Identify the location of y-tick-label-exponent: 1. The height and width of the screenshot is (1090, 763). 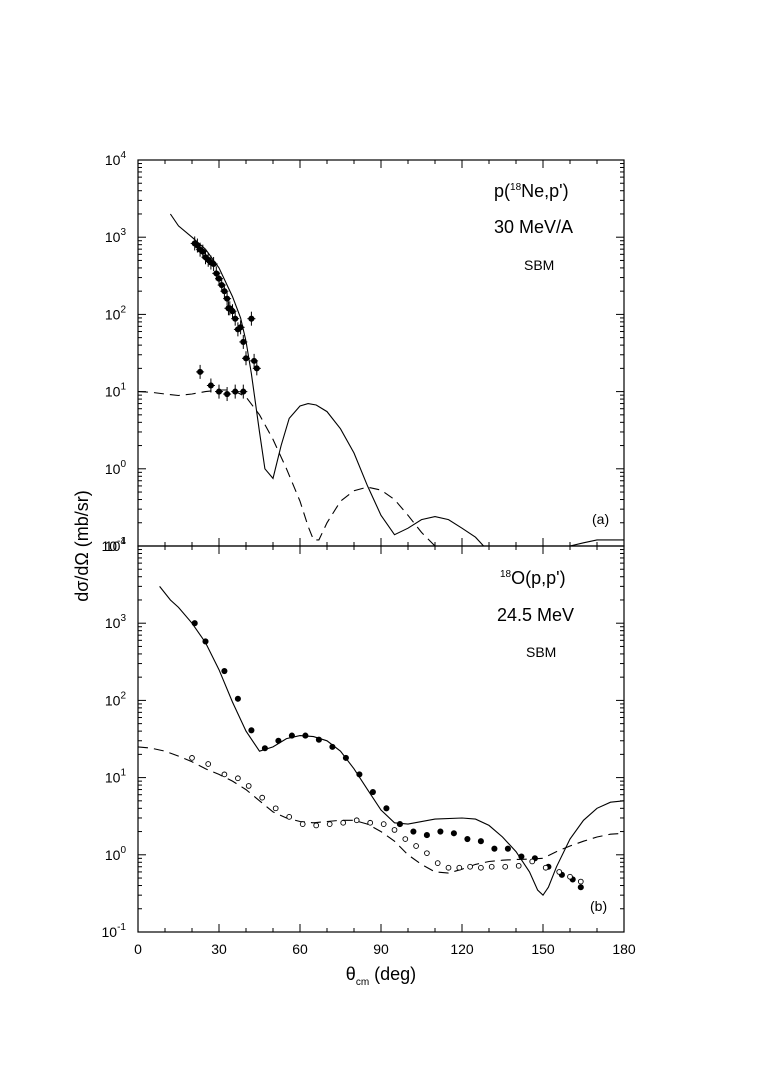
(123, 387).